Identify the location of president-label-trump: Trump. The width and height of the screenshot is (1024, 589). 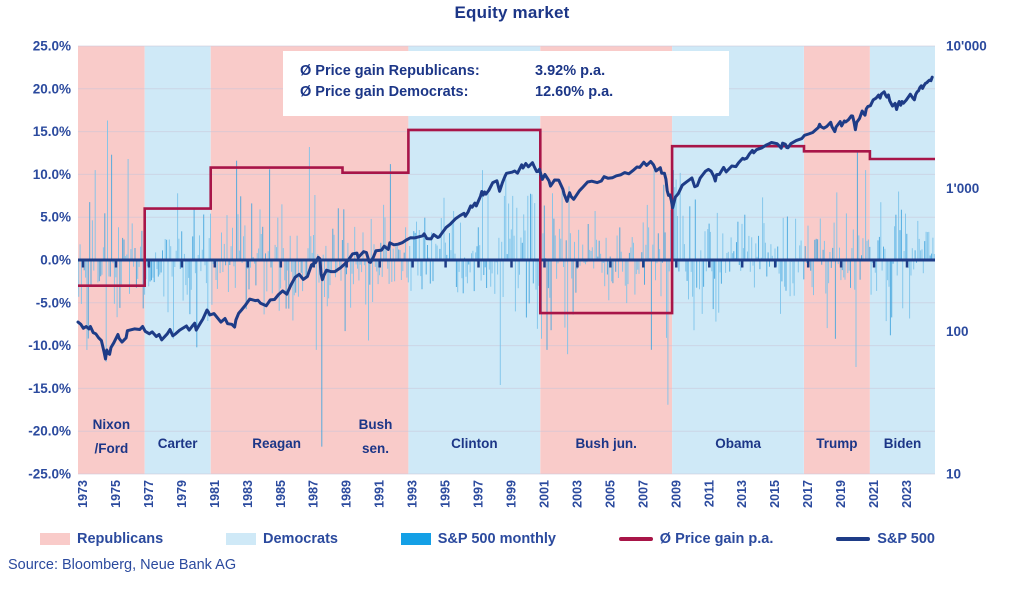
(836, 443).